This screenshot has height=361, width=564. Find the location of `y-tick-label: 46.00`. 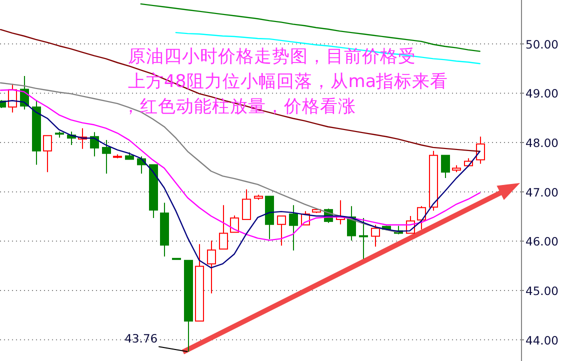

y-tick-label: 46.00 is located at coordinates (542, 241).